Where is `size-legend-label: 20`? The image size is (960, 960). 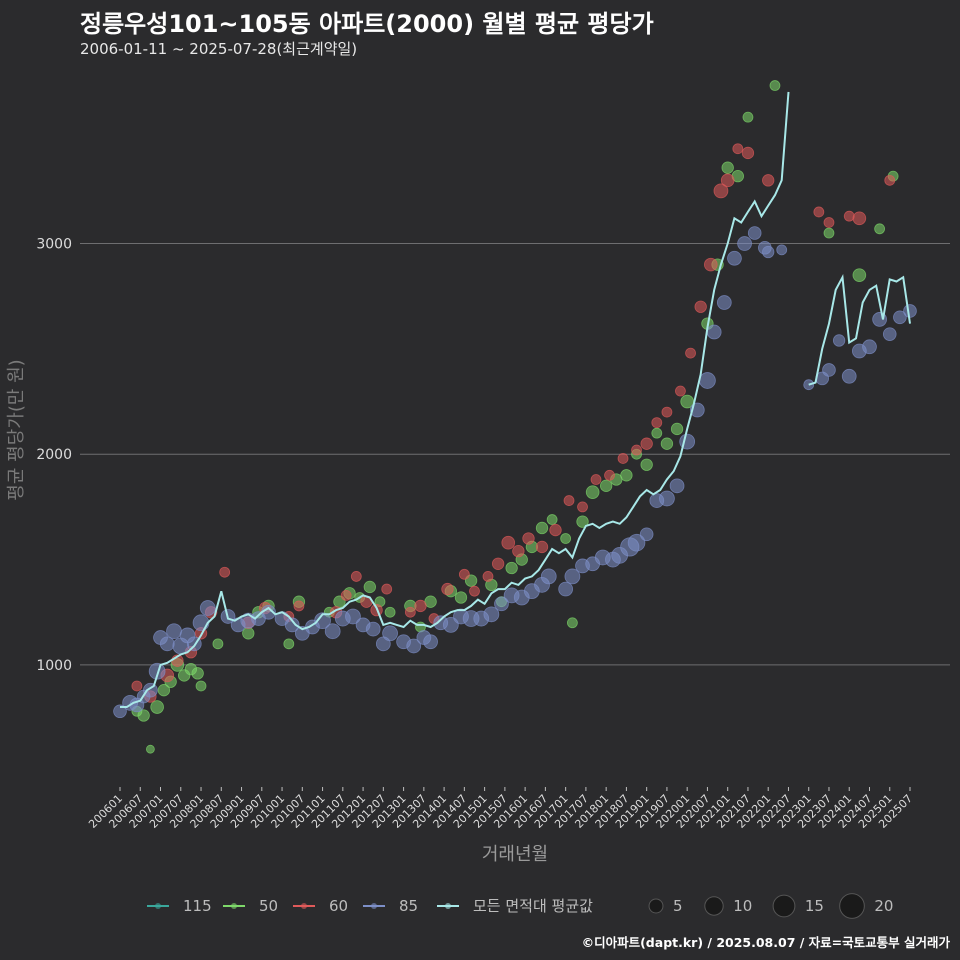 size-legend-label: 20 is located at coordinates (883, 906).